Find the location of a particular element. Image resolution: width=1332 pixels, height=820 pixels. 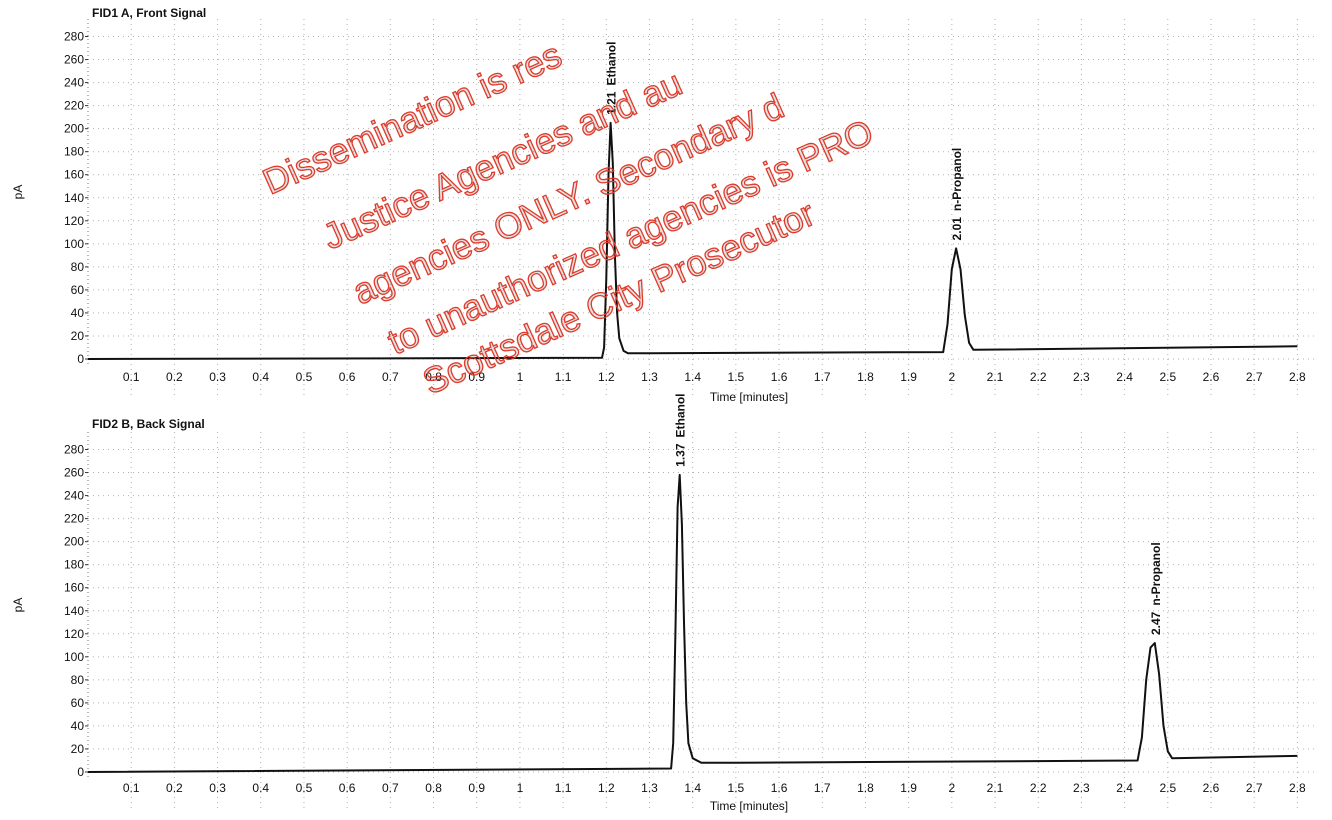

peak-label: 1.21 Ethanol is located at coordinates (612, 78).